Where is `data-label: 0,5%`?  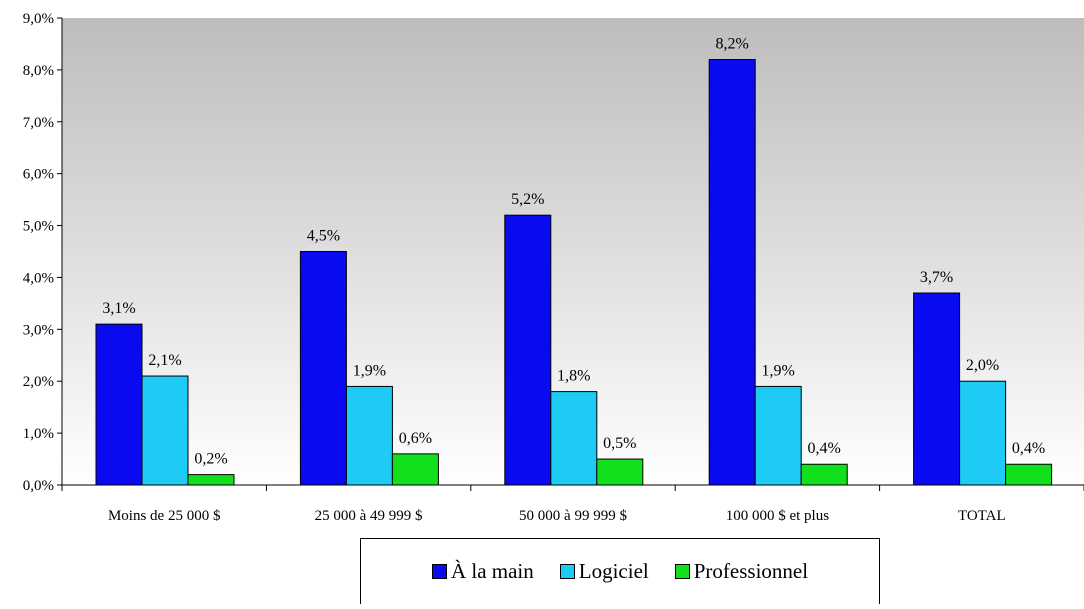 data-label: 0,5% is located at coordinates (619, 443).